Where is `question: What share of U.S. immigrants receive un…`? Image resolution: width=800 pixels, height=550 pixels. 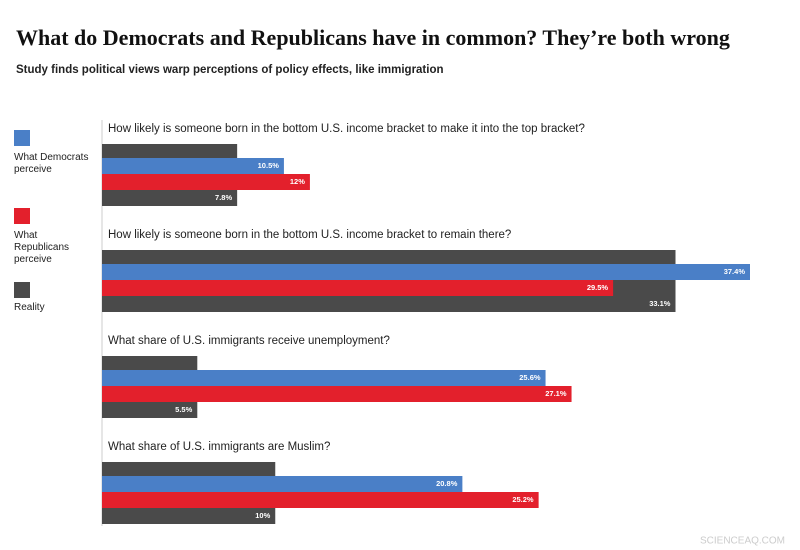 question: What share of U.S. immigrants receive un… is located at coordinates (249, 341).